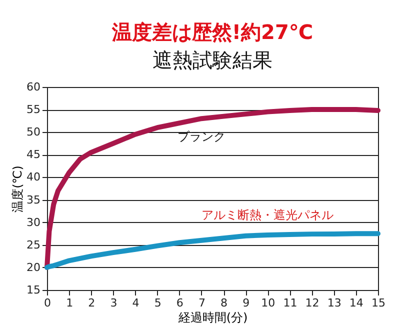  Describe the element at coordinates (224, 303) in the screenshot. I see `x-tick-label: 8` at that location.